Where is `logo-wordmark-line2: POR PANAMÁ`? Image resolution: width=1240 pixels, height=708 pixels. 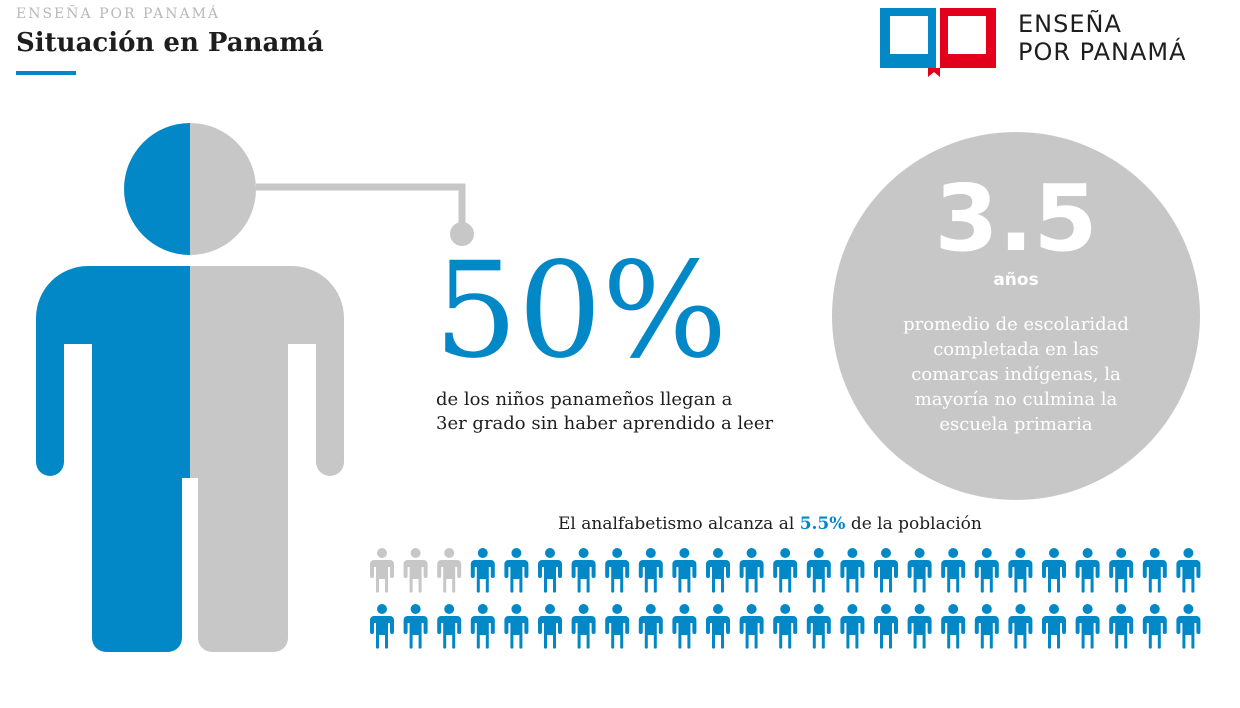
logo-wordmark-line2: POR PANAMÁ is located at coordinates (1102, 52).